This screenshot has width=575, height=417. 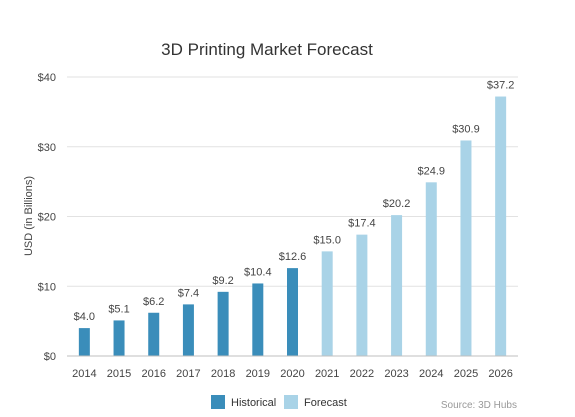 I want to click on data-label-2015: $5.1, so click(x=118, y=309).